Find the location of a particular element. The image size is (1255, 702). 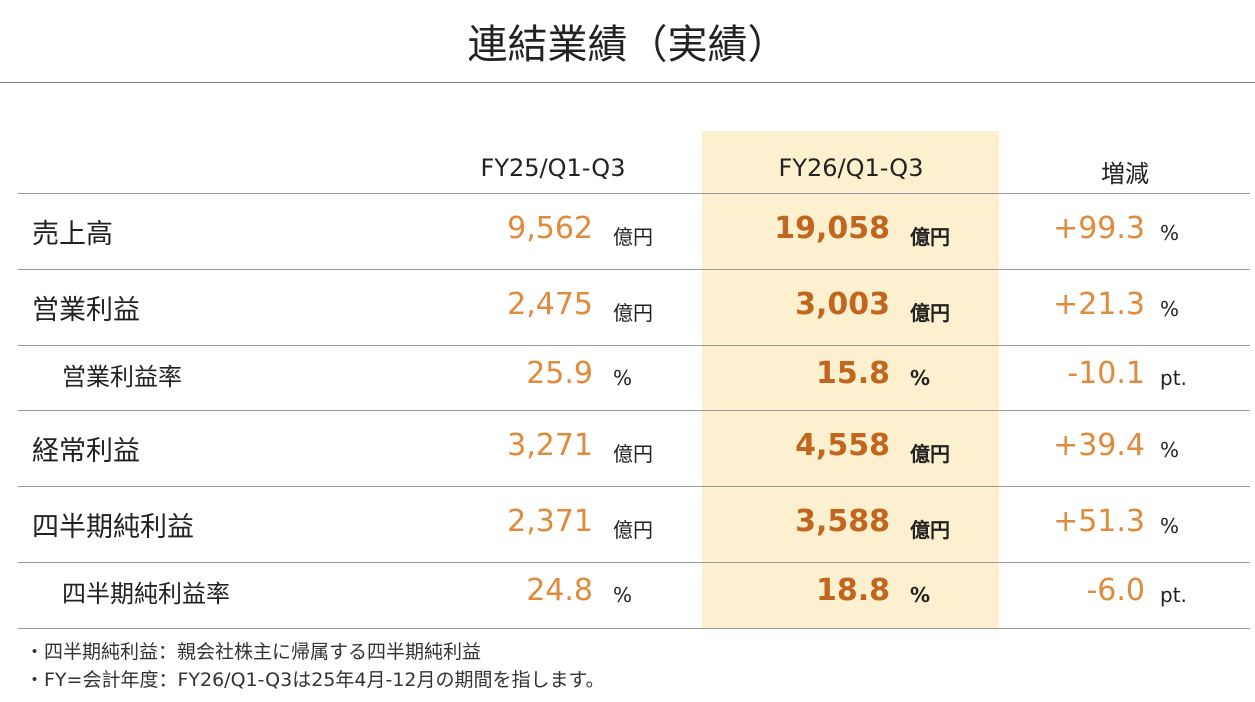

value: 4,558 is located at coordinates (842, 445).